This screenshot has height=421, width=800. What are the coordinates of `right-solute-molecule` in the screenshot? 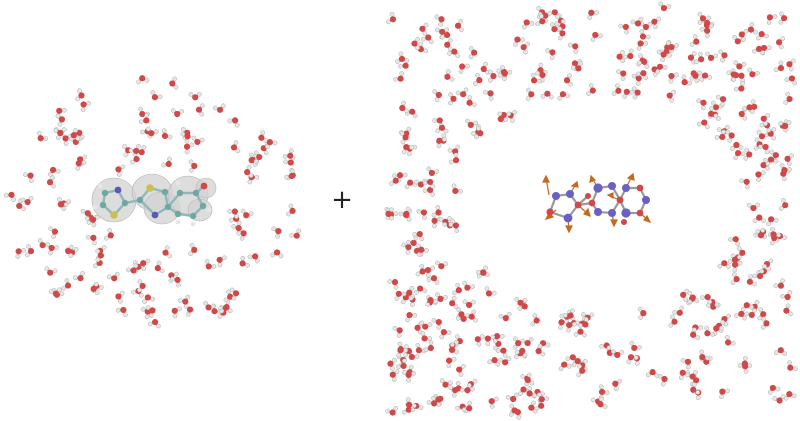 It's located at (597, 203).